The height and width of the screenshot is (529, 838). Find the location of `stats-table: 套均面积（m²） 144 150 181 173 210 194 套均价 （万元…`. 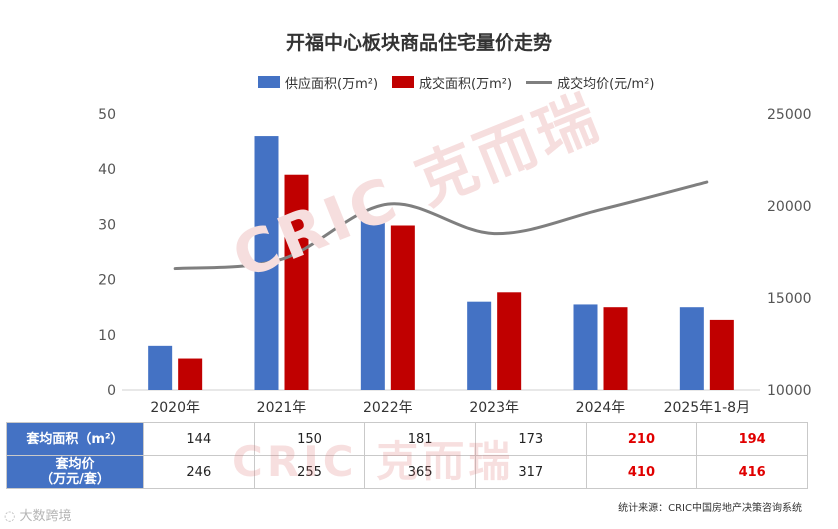

stats-table: 套均面积（m²） 144 150 181 173 210 194 套均价 （万元… is located at coordinates (407, 455).